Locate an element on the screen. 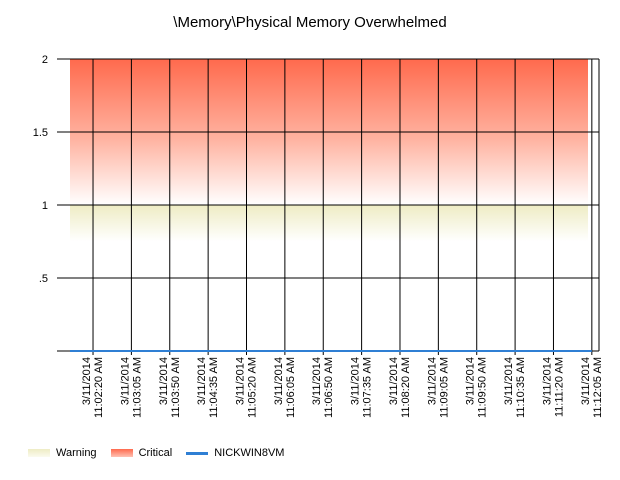 This screenshot has width=620, height=480. x-tick-label-line: 11:08:20 AM is located at coordinates (406, 387).